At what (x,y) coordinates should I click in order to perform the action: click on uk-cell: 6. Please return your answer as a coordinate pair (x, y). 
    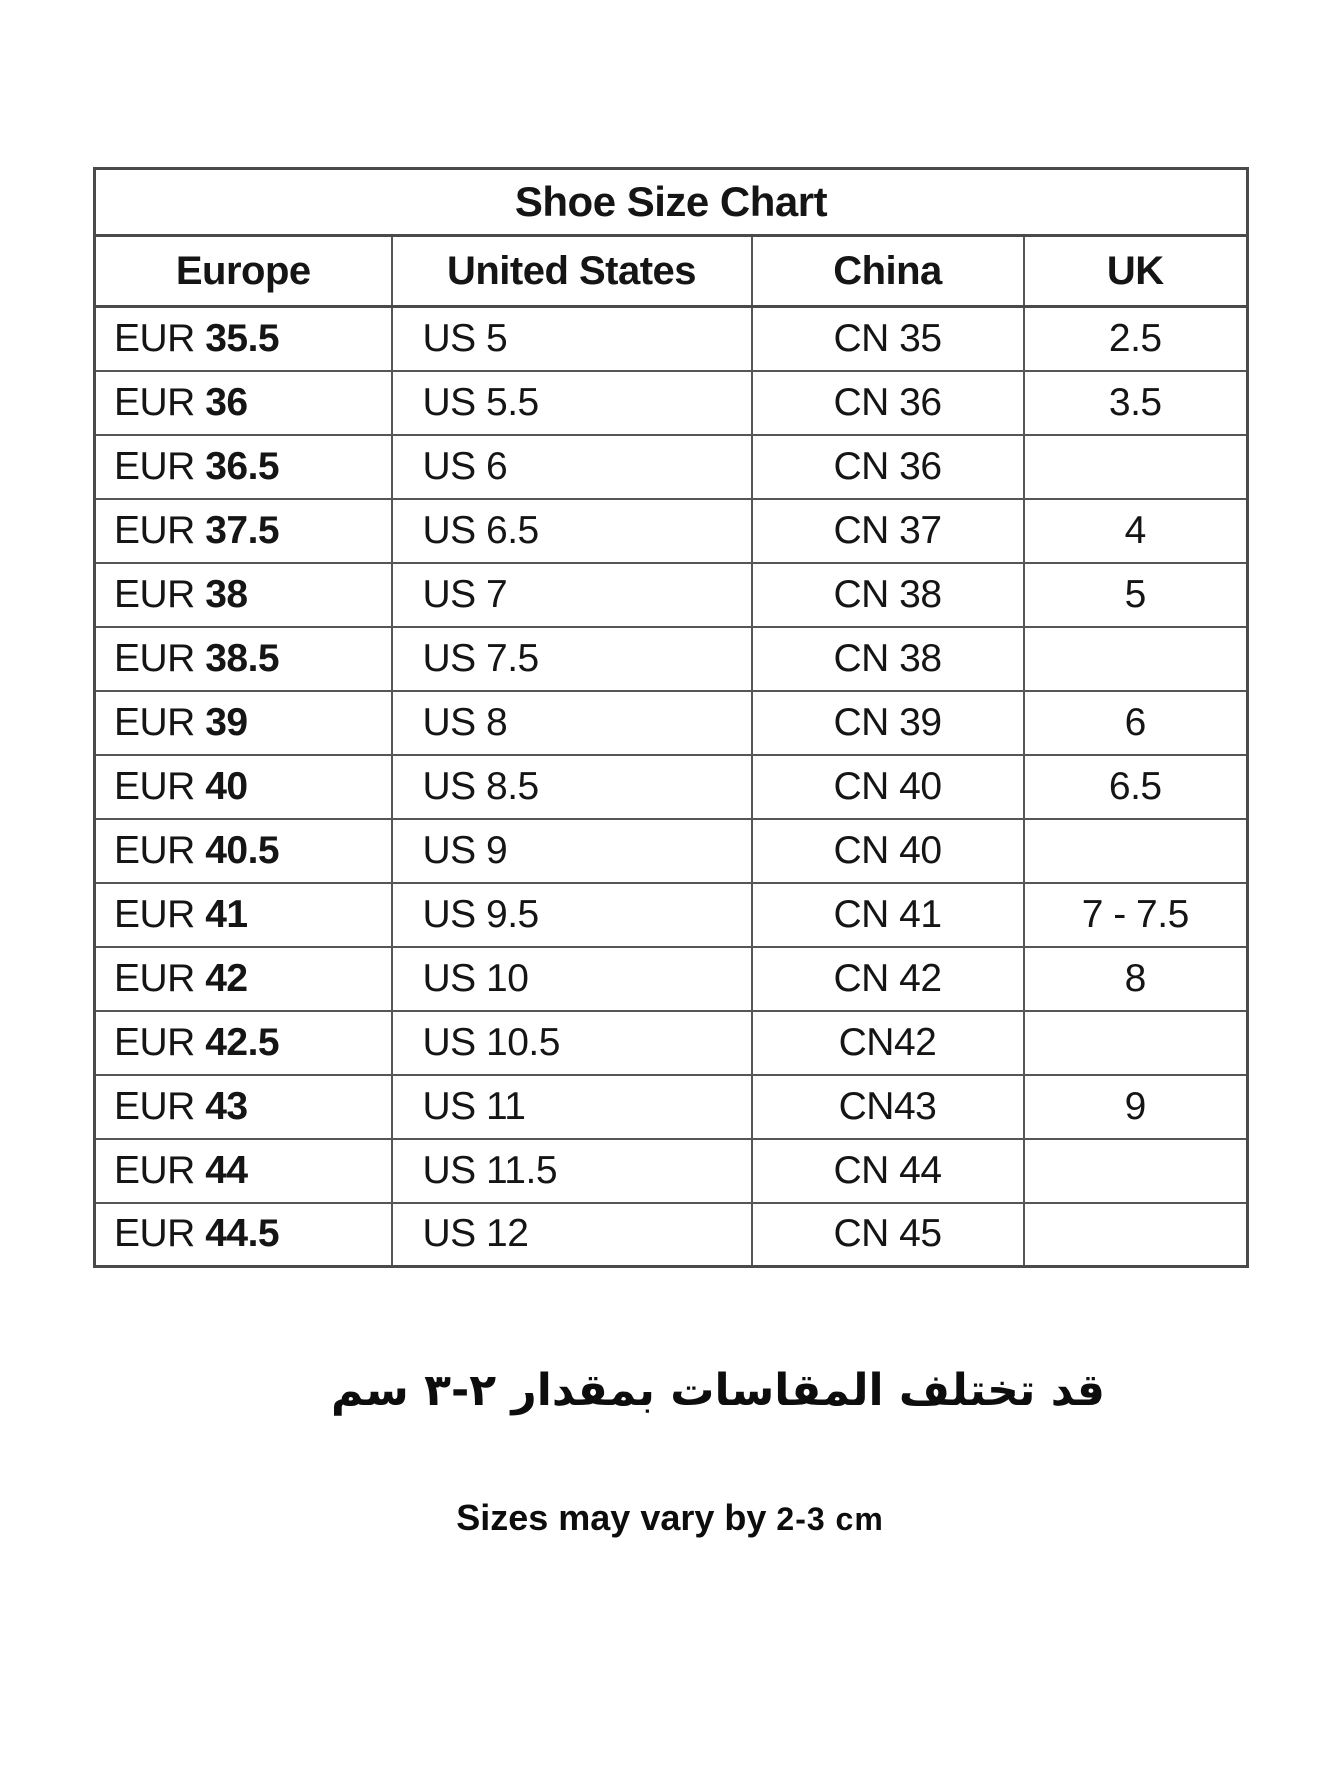
    Looking at the image, I should click on (1135, 722).